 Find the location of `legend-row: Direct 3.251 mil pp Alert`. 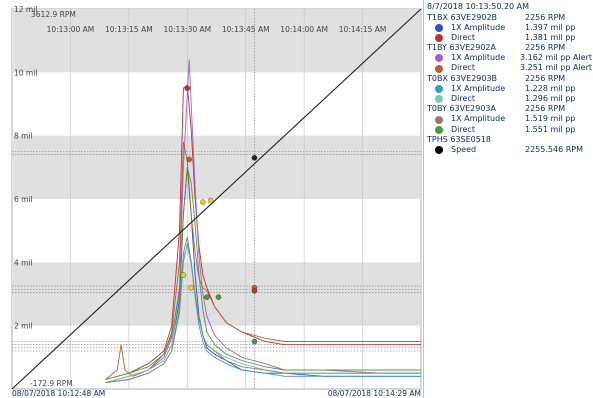

legend-row: Direct 3.251 mil pp Alert is located at coordinates (509, 68).